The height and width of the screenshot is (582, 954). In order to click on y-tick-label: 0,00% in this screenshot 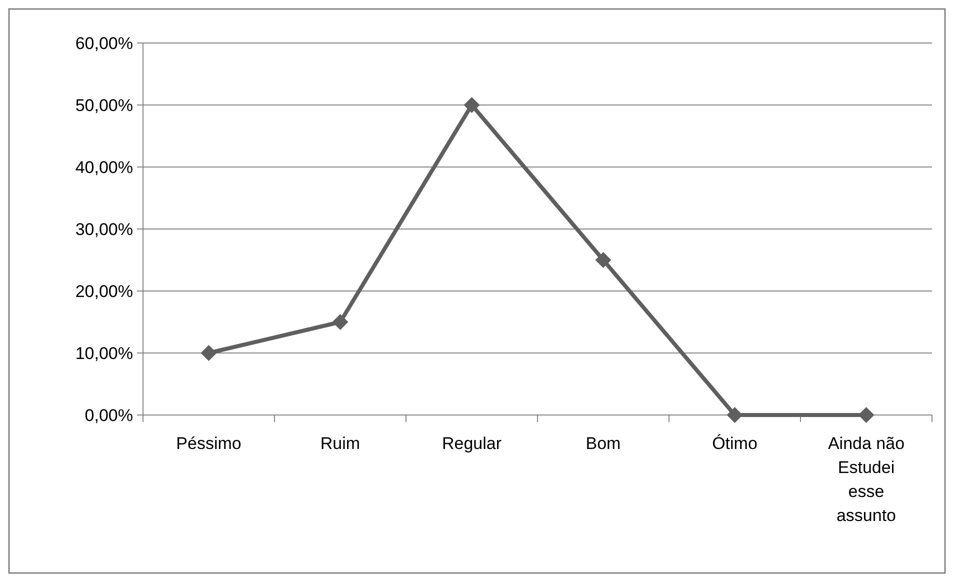, I will do `click(108, 415)`.